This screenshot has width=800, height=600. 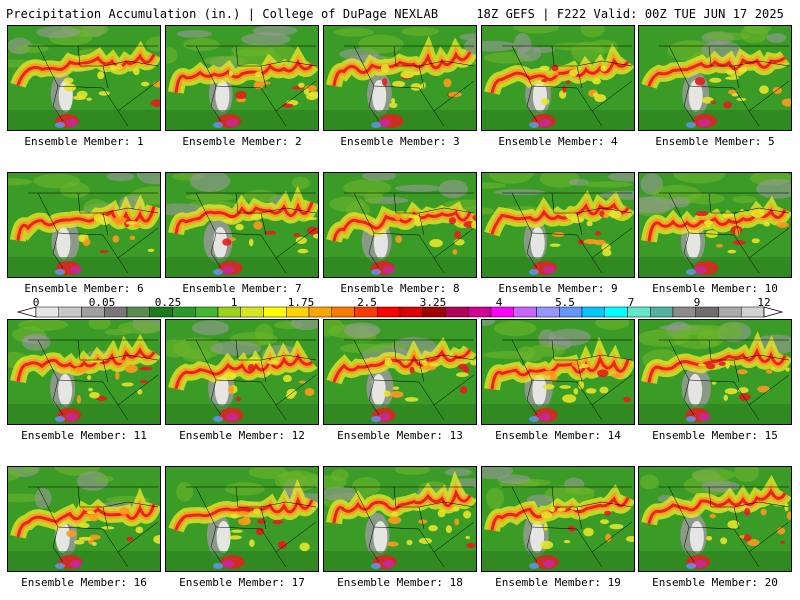 What do you see at coordinates (631, 302) in the screenshot?
I see `colorbar-label: 7` at bounding box center [631, 302].